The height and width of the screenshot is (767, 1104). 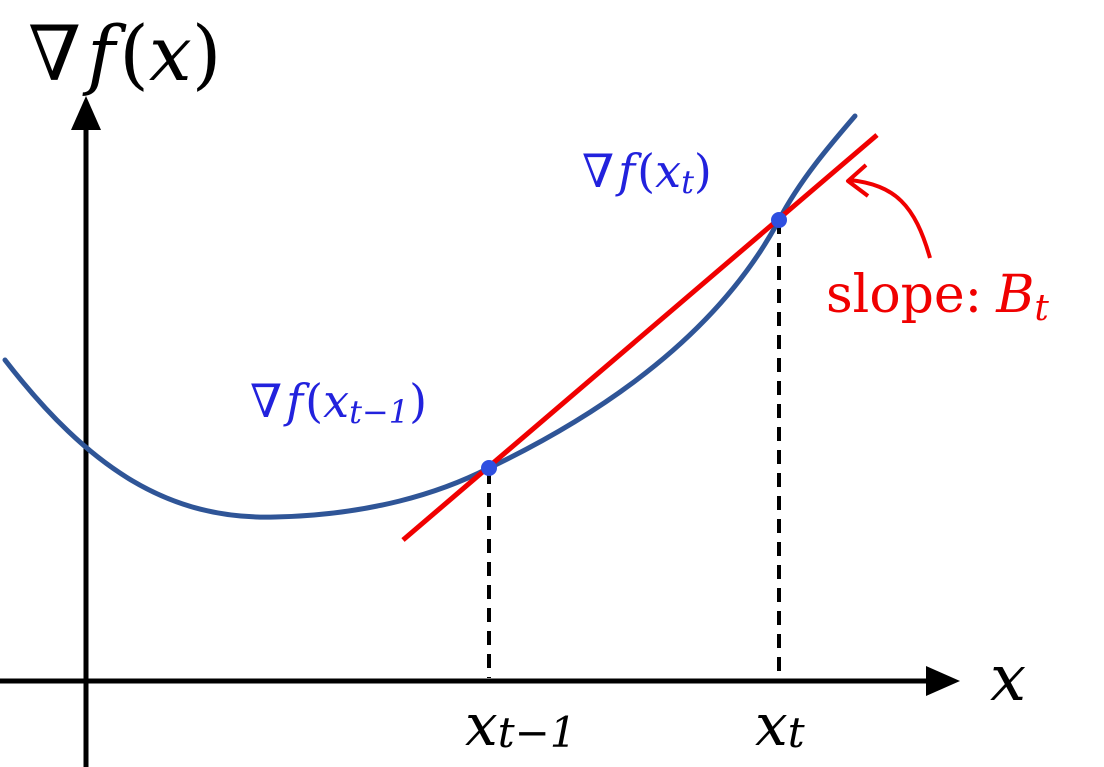 I want to click on point-prev, so click(x=489, y=468).